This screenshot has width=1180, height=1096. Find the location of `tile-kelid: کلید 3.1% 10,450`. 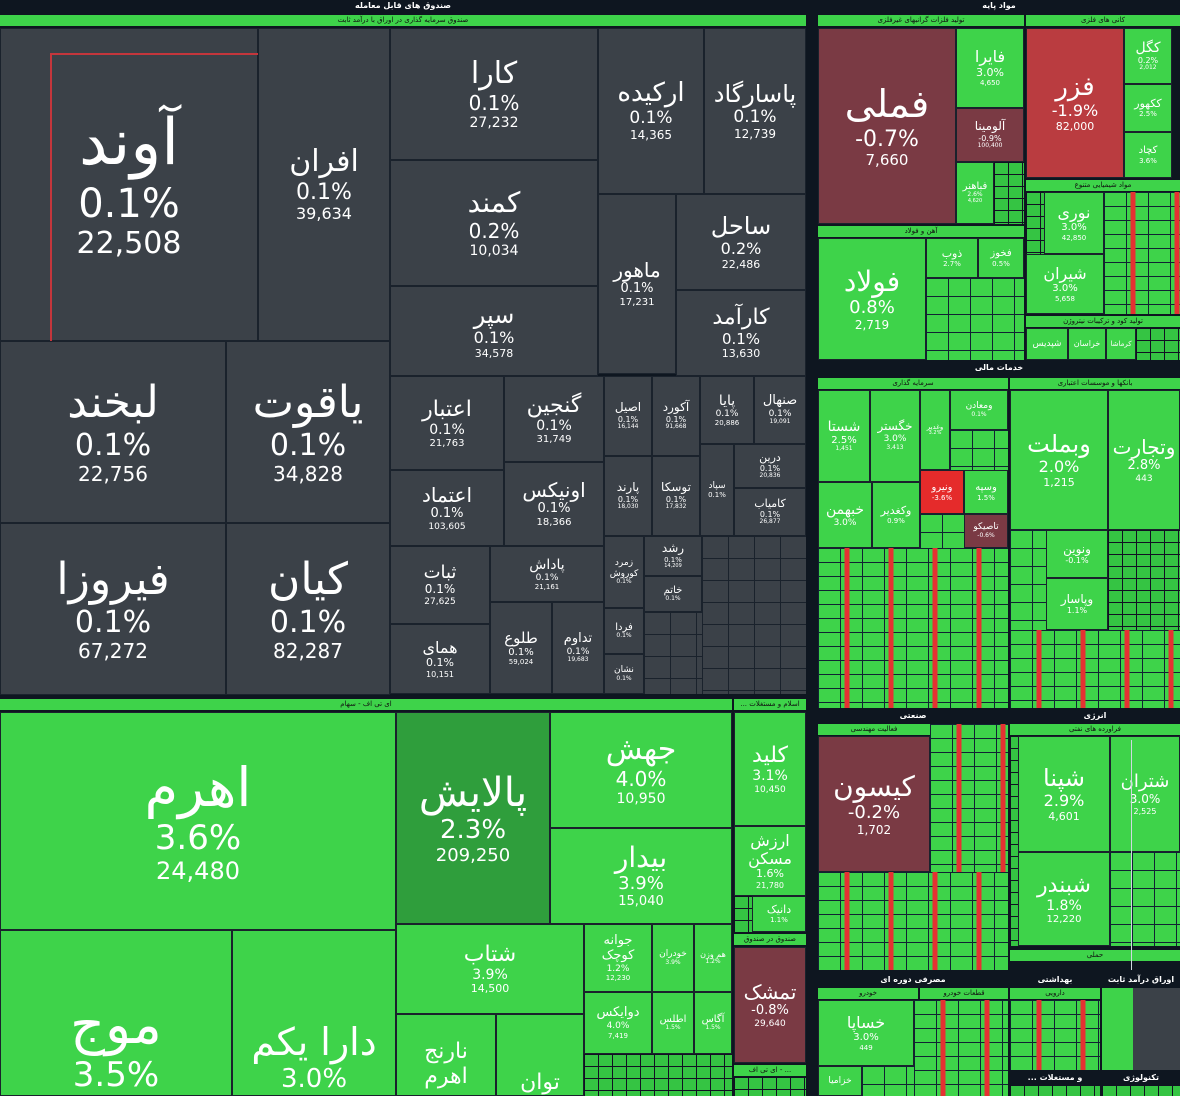

tile-kelid: کلید 3.1% 10,450 is located at coordinates (770, 769).